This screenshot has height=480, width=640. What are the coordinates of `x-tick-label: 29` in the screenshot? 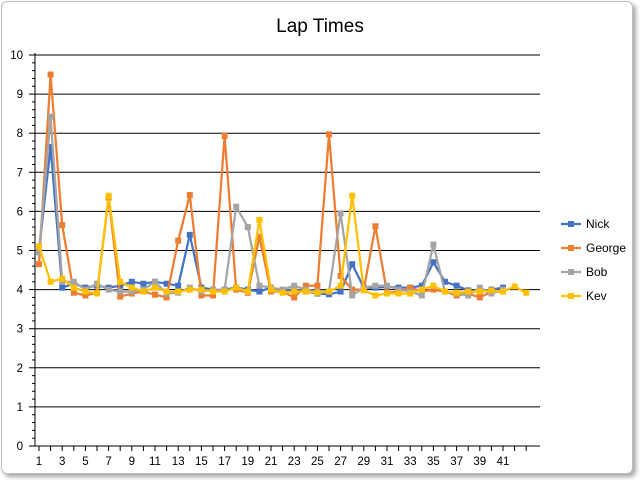 It's located at (363, 462).